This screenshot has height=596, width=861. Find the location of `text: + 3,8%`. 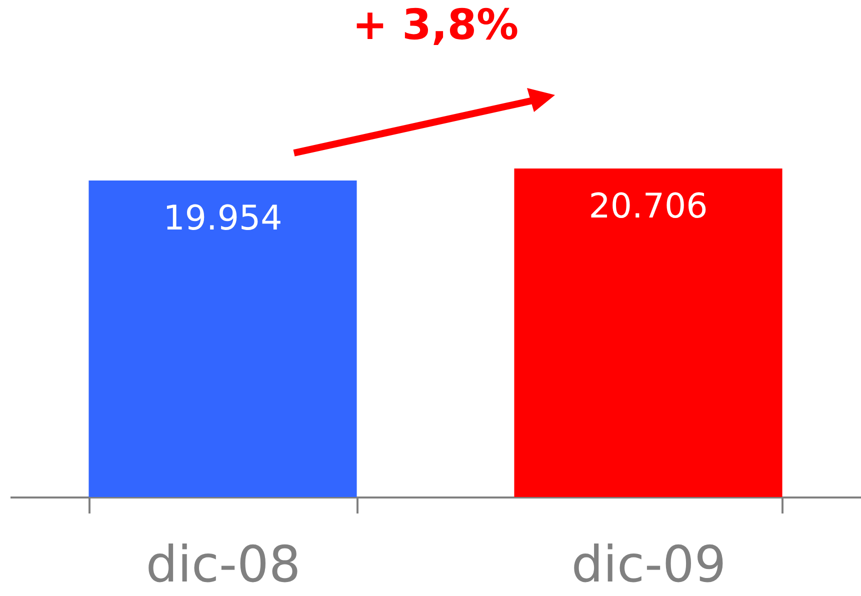

text: + 3,8% is located at coordinates (435, 24).